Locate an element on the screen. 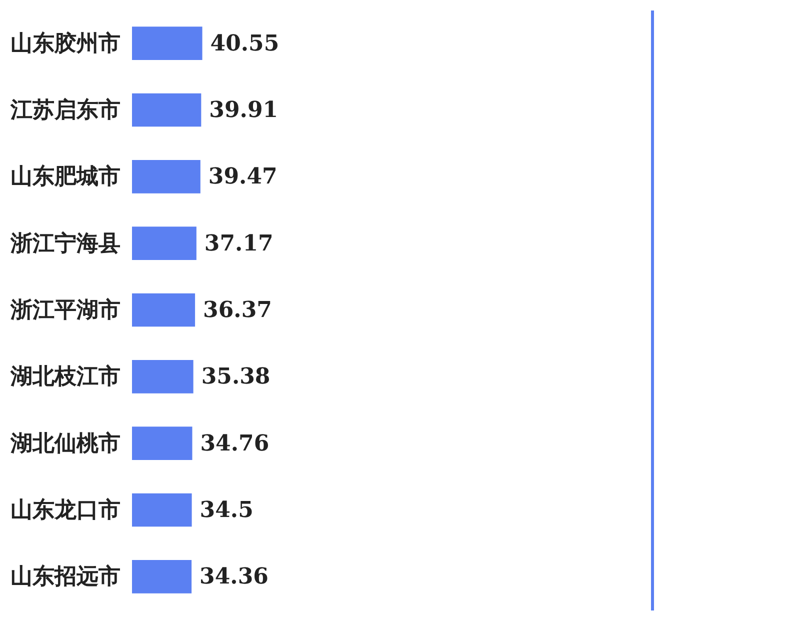 The width and height of the screenshot is (800, 629). y-tick-label: 山东龙口市 is located at coordinates (65, 510).